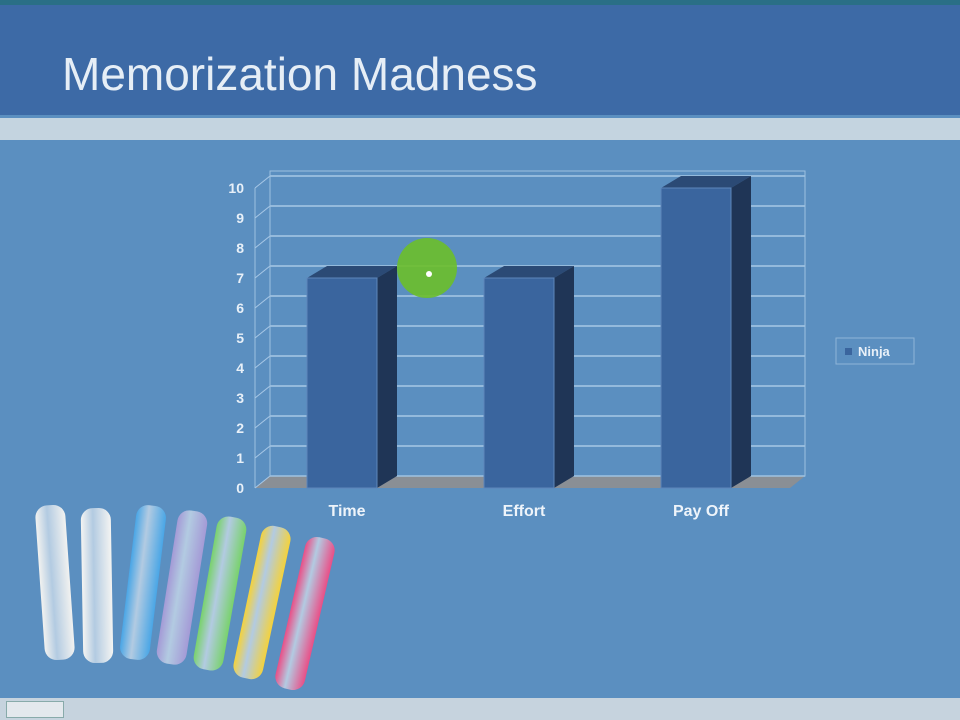  What do you see at coordinates (35, 709) in the screenshot?
I see `slide-nav-button` at bounding box center [35, 709].